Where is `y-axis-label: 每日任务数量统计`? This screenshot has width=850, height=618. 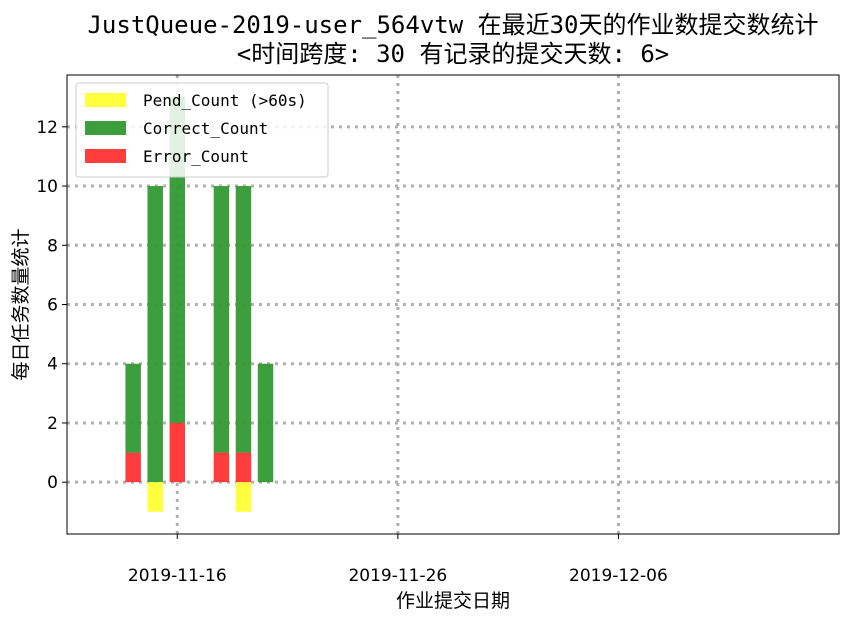 y-axis-label: 每日任务数量统计 is located at coordinates (21, 304).